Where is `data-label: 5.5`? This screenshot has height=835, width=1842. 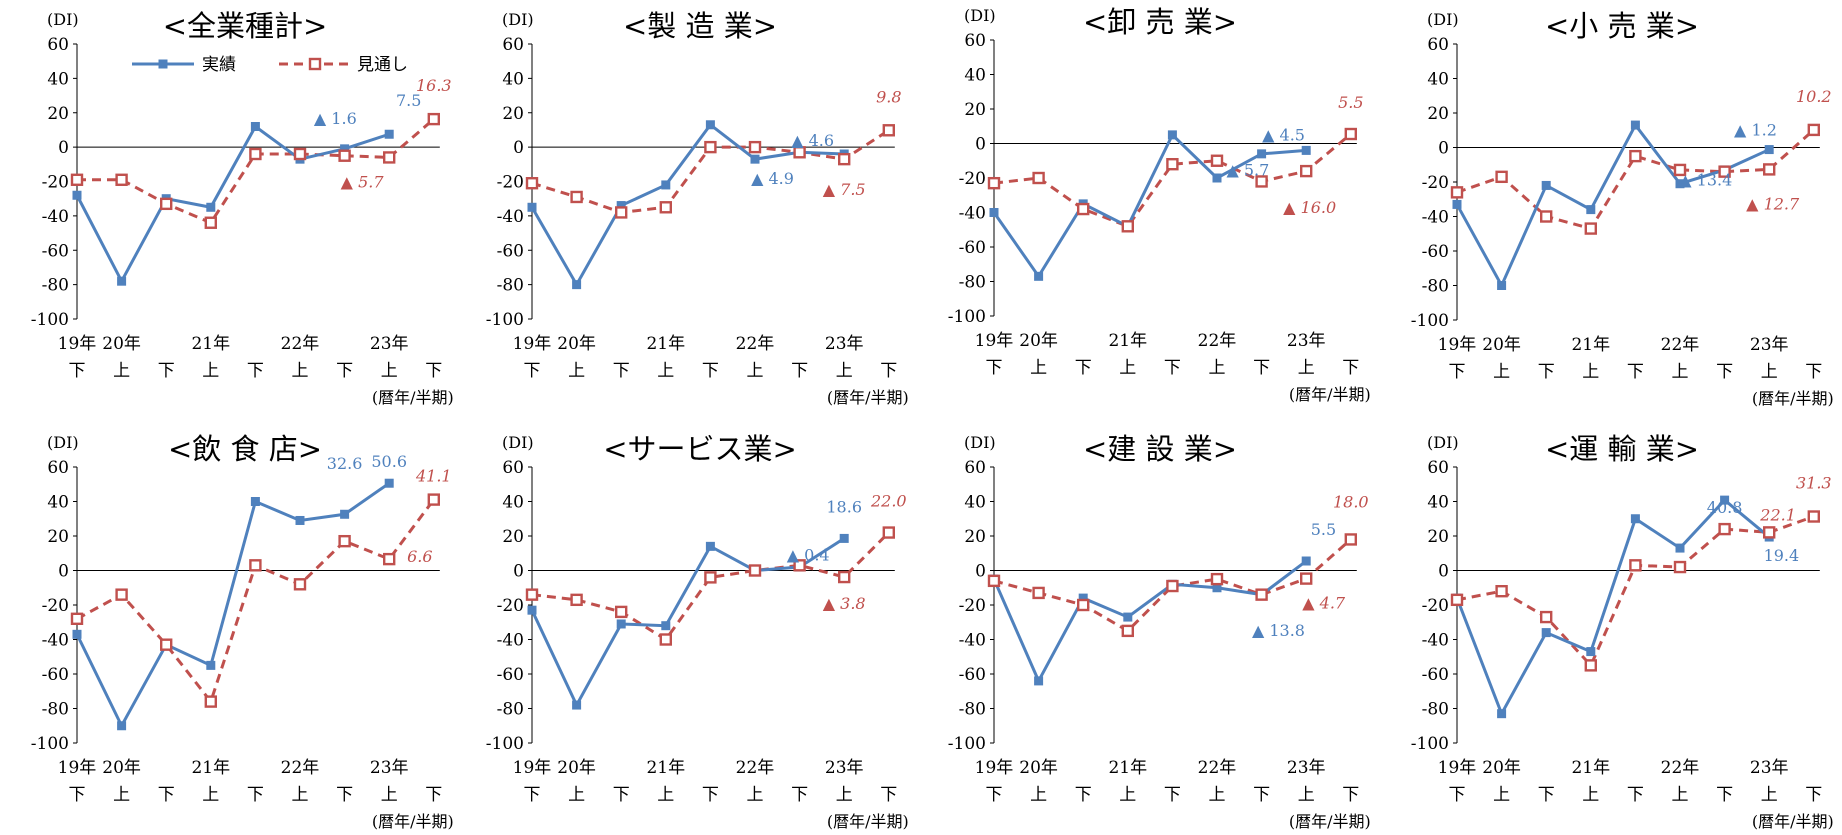 data-label: 5.5 is located at coordinates (1323, 529).